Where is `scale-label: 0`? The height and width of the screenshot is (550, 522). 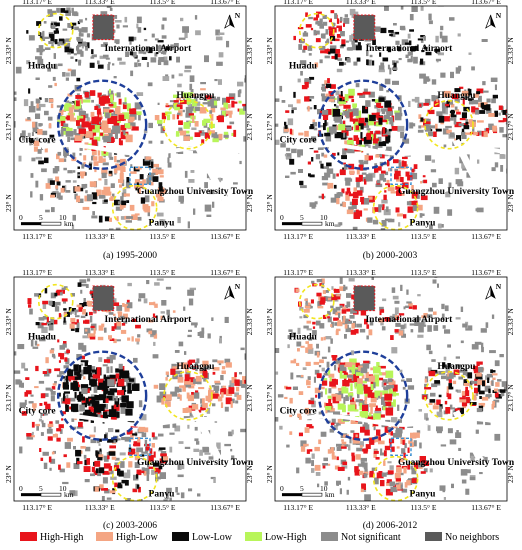 scale-label: 0 is located at coordinates (282, 217).